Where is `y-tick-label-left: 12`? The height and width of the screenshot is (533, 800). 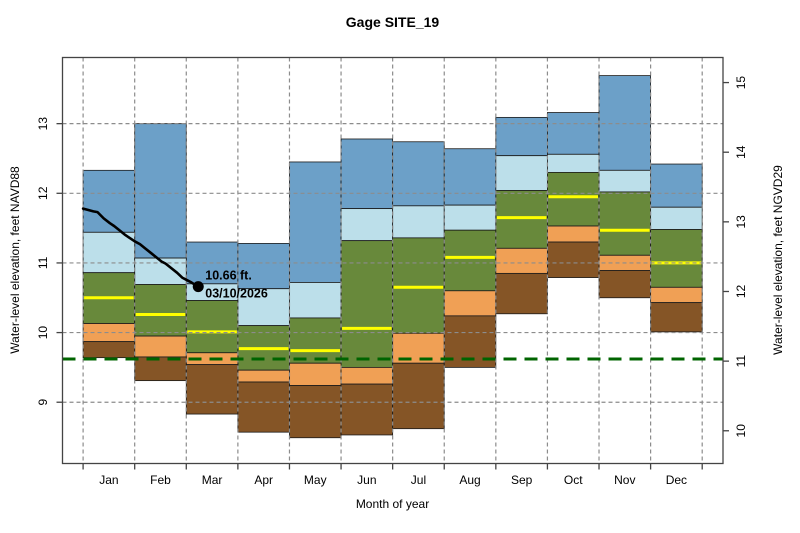 y-tick-label-left: 12 is located at coordinates (43, 193).